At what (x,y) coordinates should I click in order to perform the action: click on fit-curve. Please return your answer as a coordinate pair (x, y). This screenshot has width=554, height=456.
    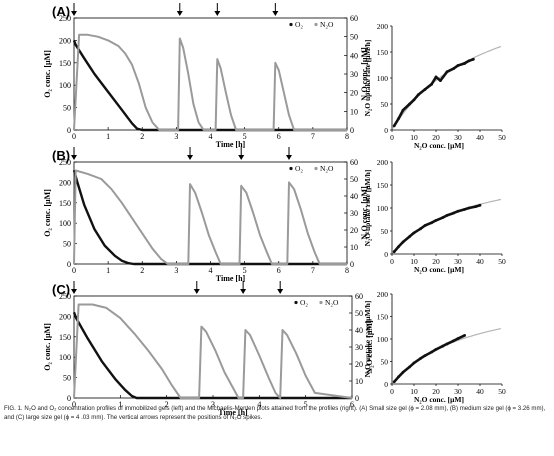
    Looking at the image, I should click on (447, 356).